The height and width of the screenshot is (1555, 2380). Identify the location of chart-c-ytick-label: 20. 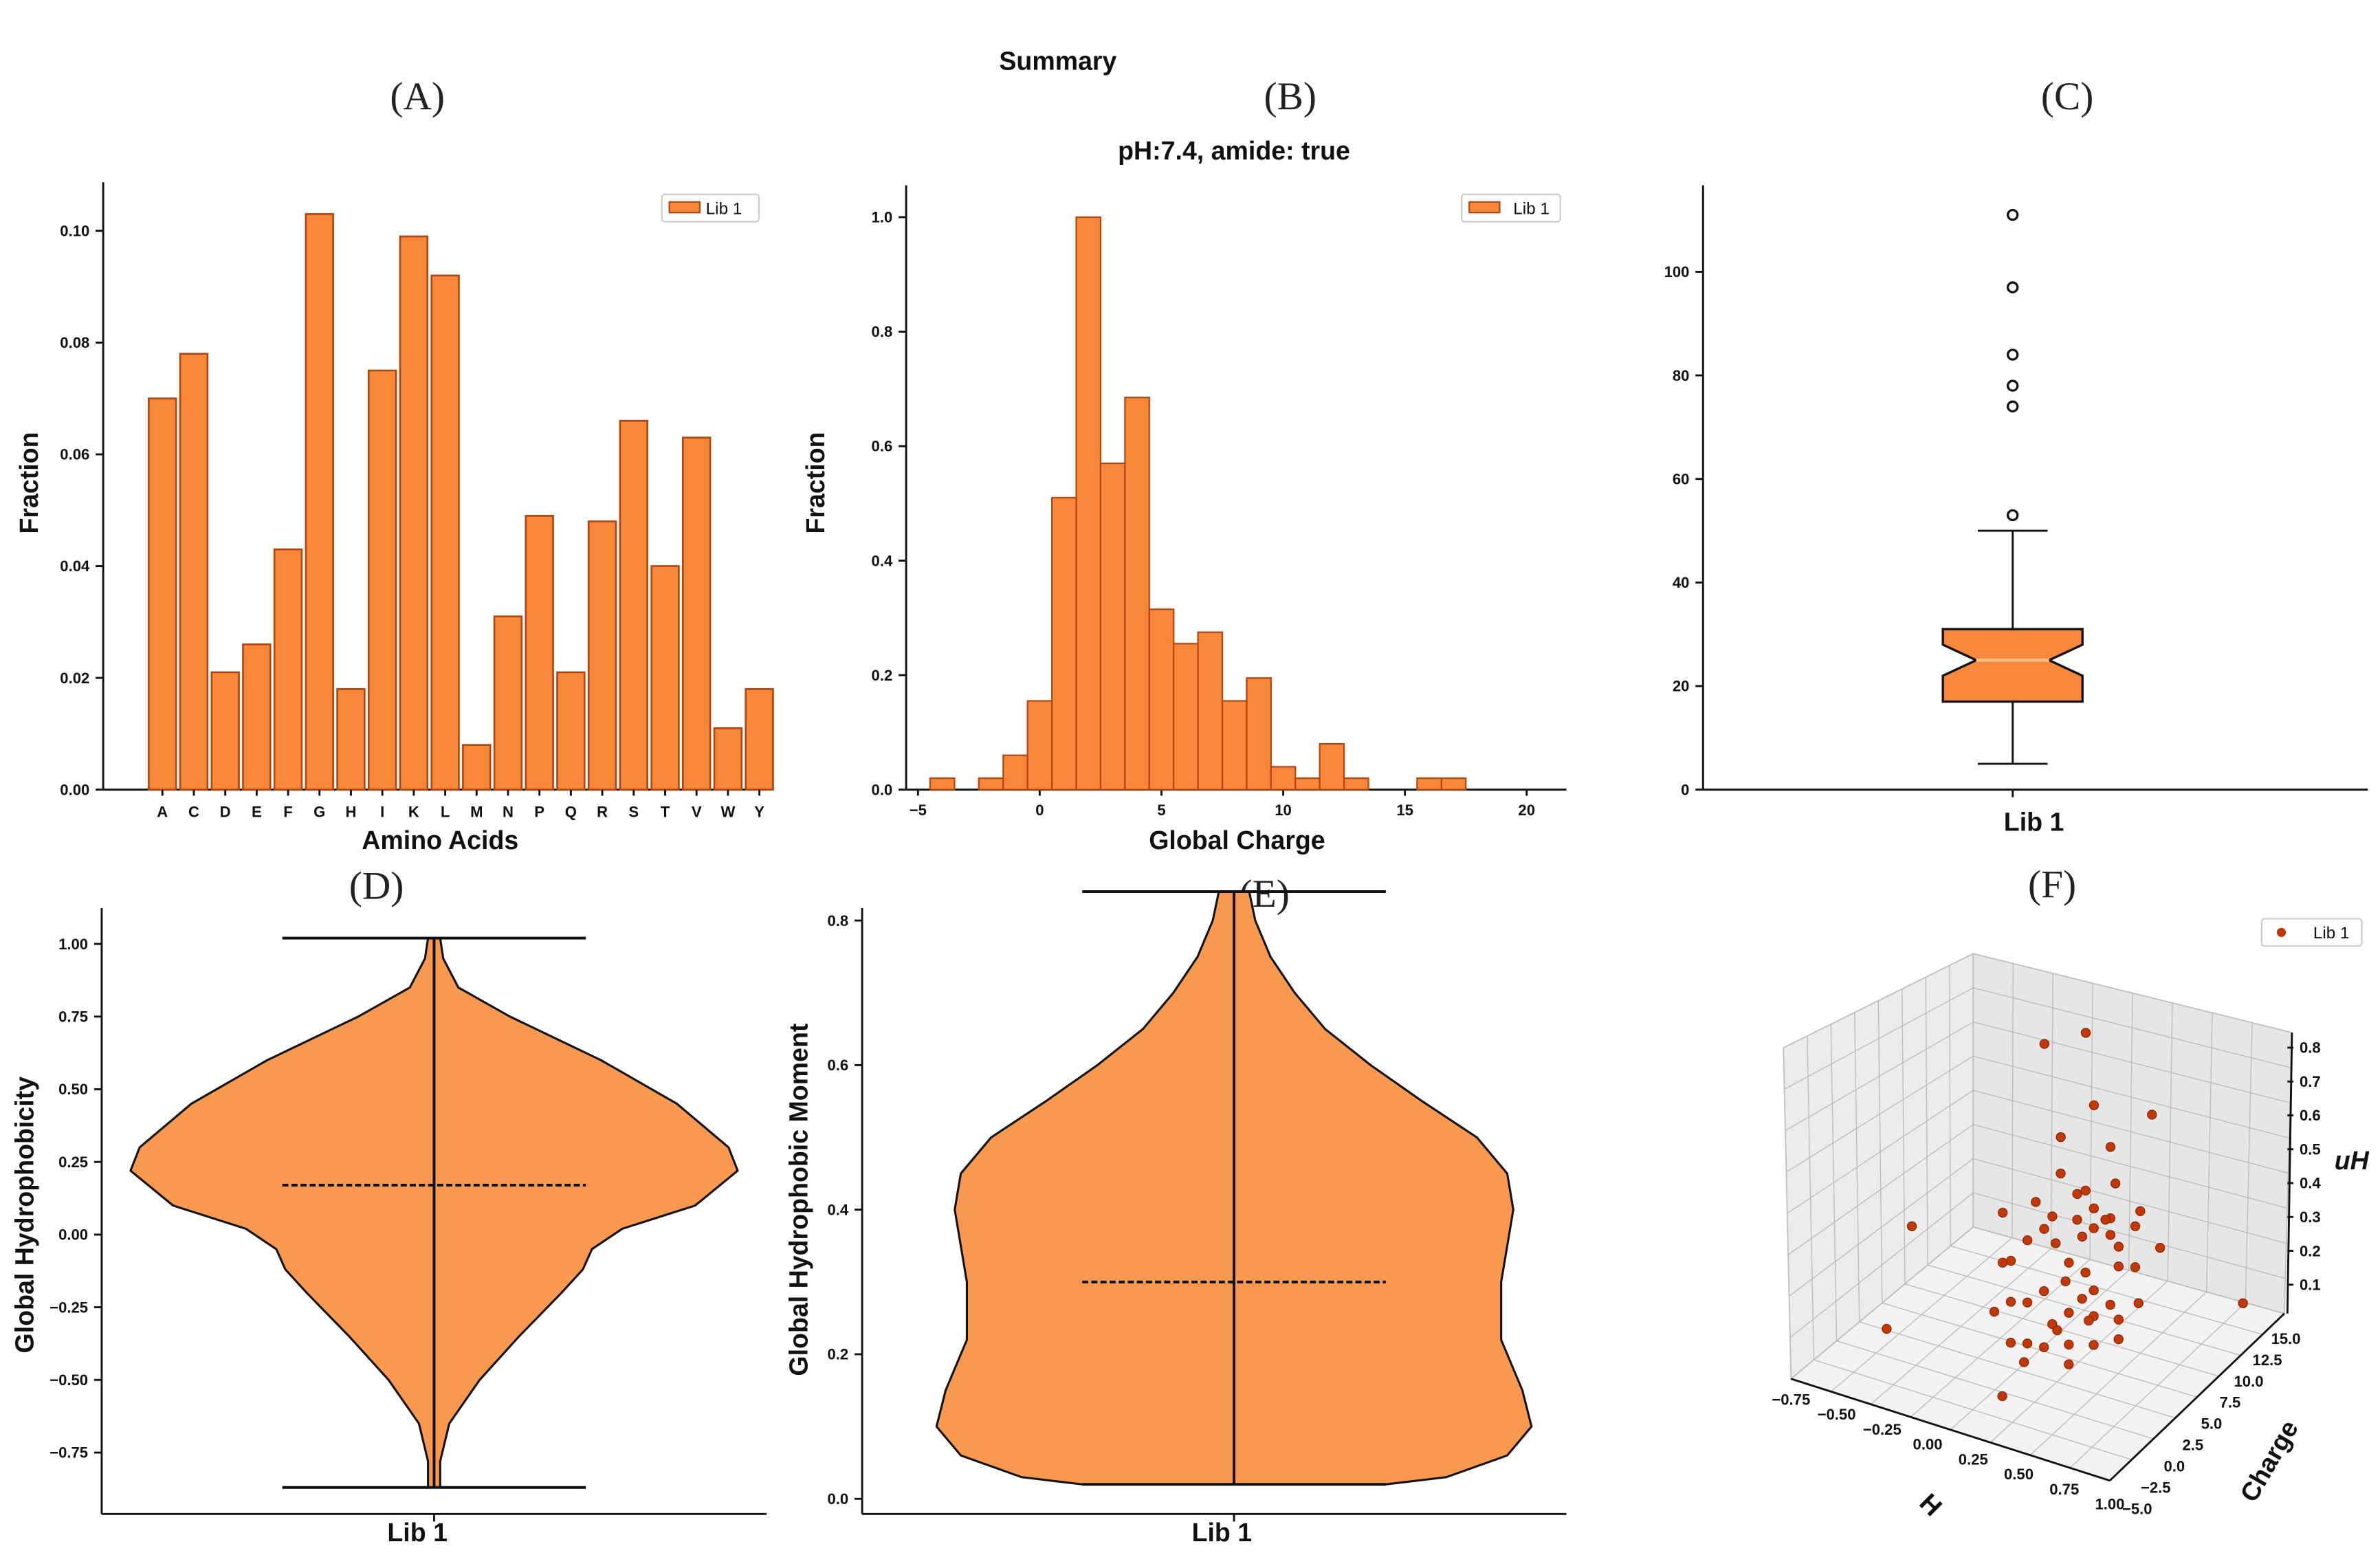
(1681, 686).